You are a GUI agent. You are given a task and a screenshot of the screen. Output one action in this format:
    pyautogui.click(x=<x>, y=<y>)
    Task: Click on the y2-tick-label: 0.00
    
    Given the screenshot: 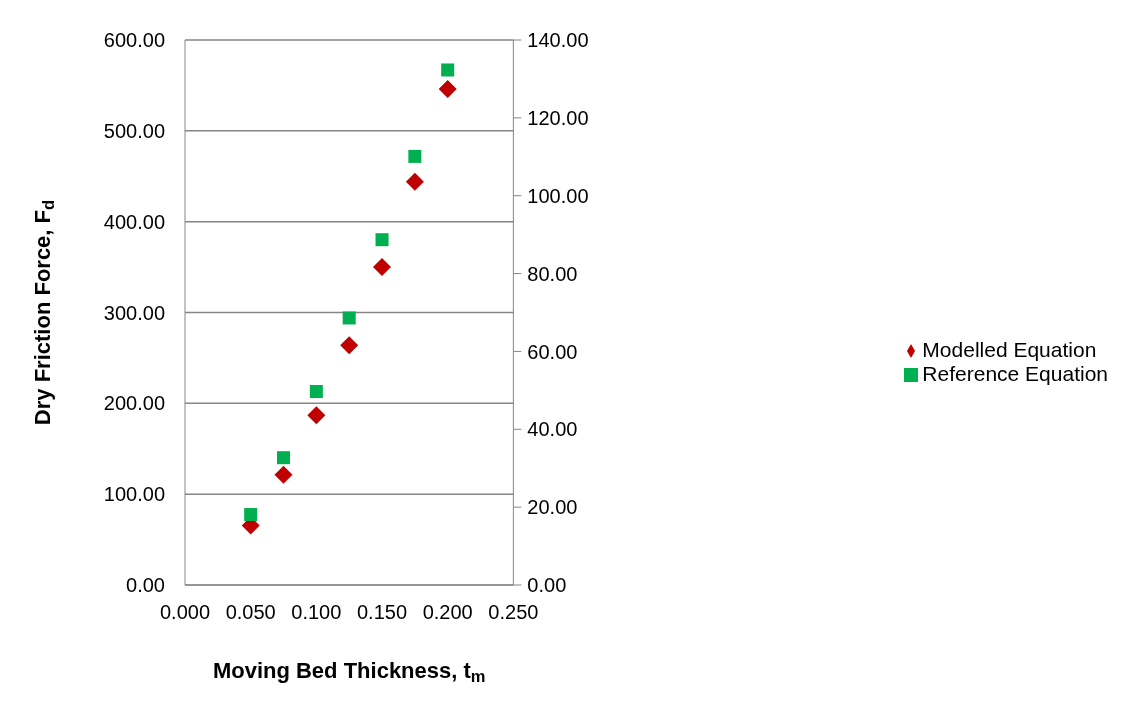 What is the action you would take?
    pyautogui.click(x=547, y=585)
    